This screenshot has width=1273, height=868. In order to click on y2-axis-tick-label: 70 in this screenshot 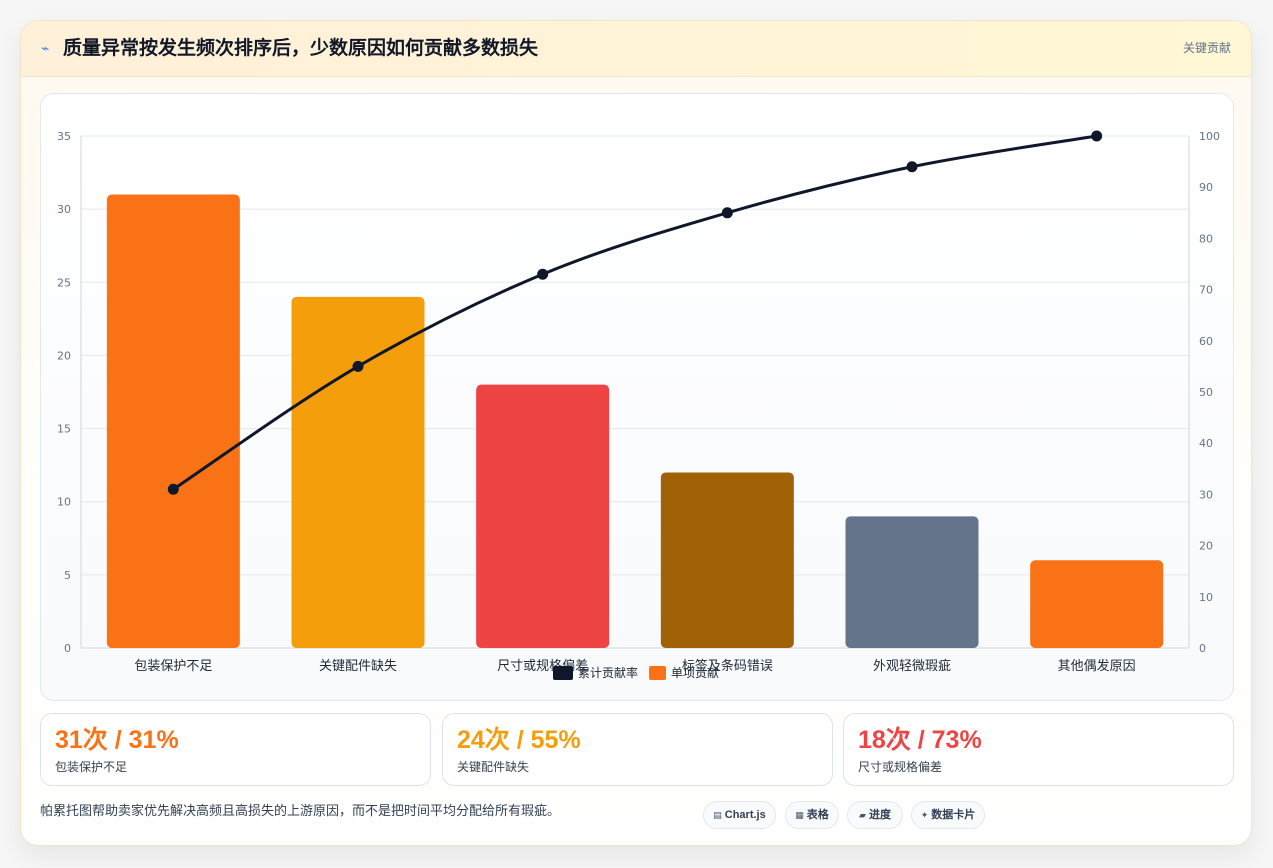, I will do `click(1206, 290)`.